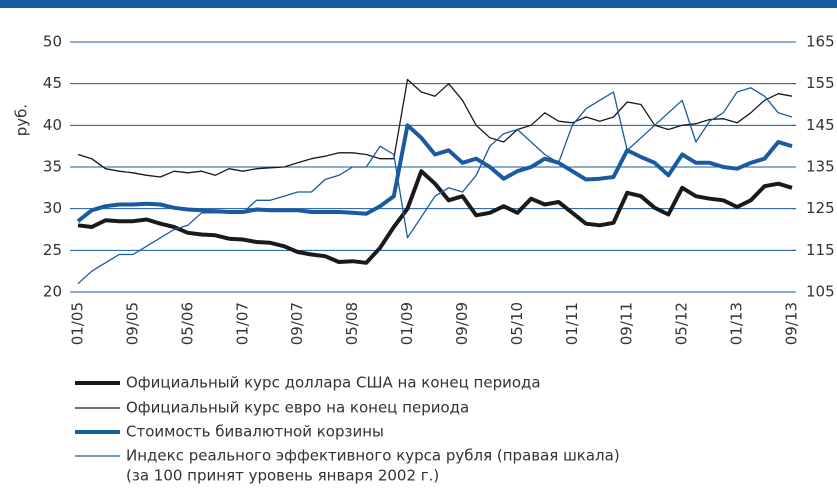 Image resolution: width=837 pixels, height=491 pixels. I want to click on x-tick-label: 09/07, so click(297, 323).